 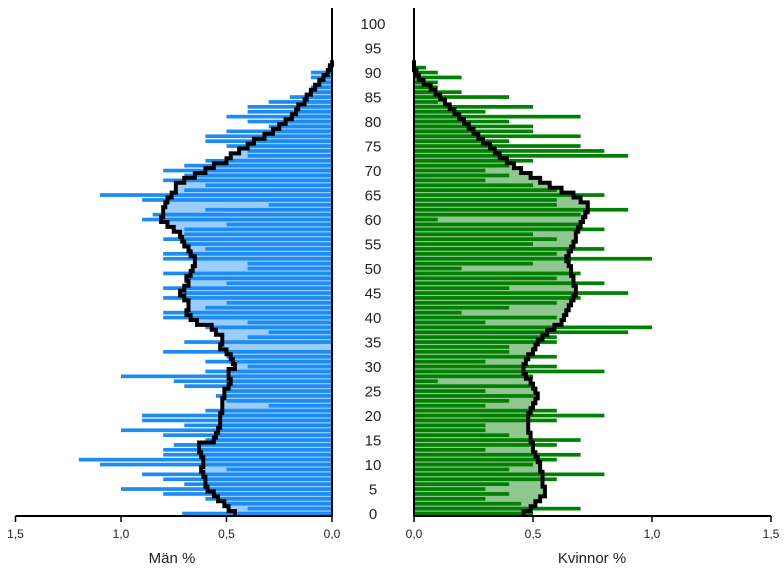 I want to click on age-label: 35, so click(x=373, y=343).